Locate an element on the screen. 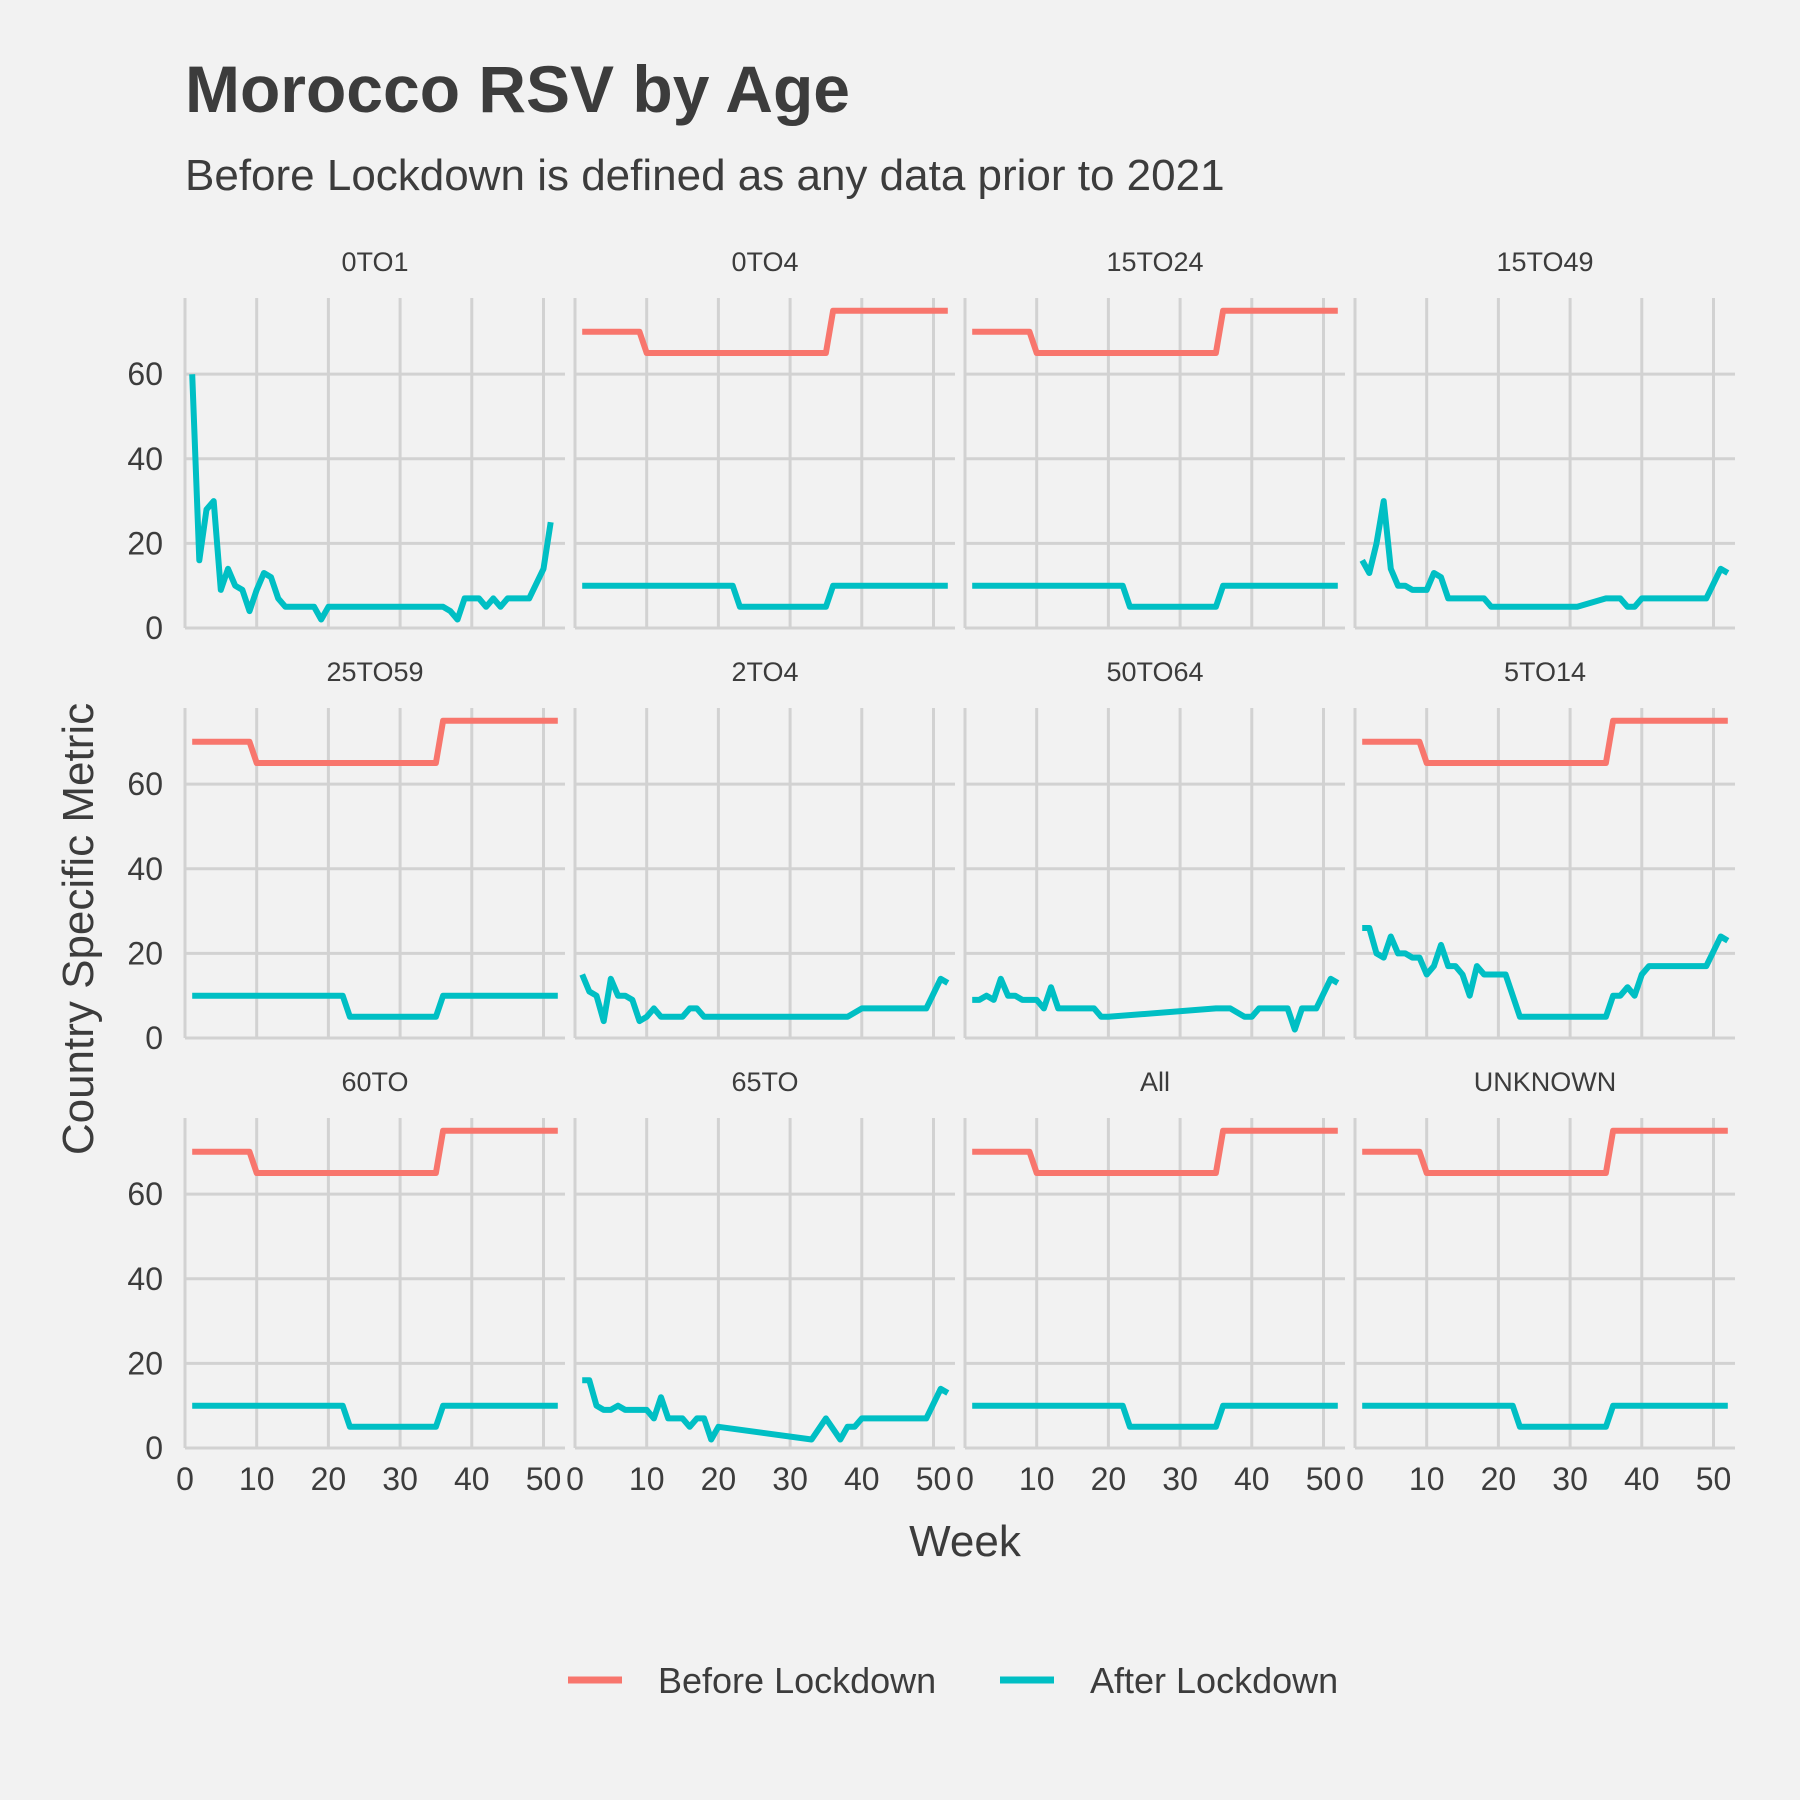 The width and height of the screenshot is (1800, 1800). facet-label: 60TO is located at coordinates (374, 1082).